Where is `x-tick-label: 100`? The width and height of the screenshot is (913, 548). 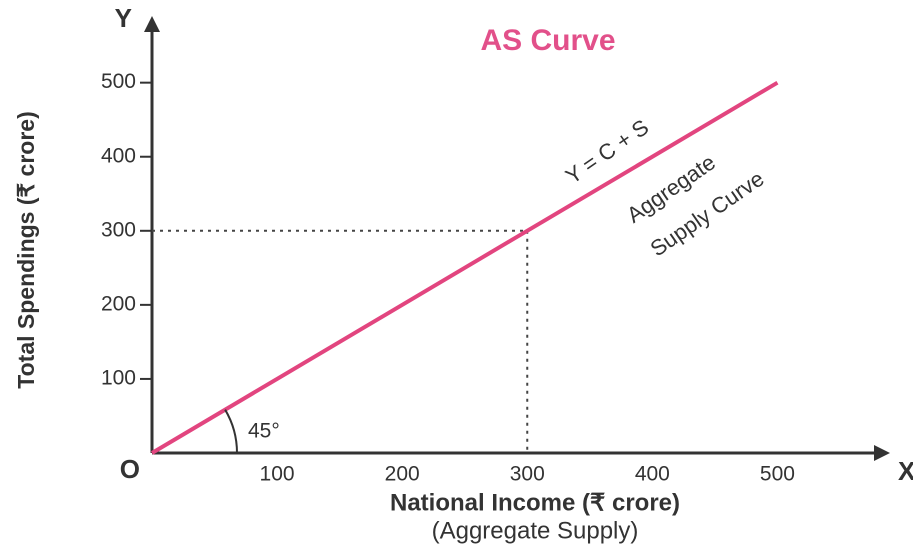
x-tick-label: 100 is located at coordinates (277, 474).